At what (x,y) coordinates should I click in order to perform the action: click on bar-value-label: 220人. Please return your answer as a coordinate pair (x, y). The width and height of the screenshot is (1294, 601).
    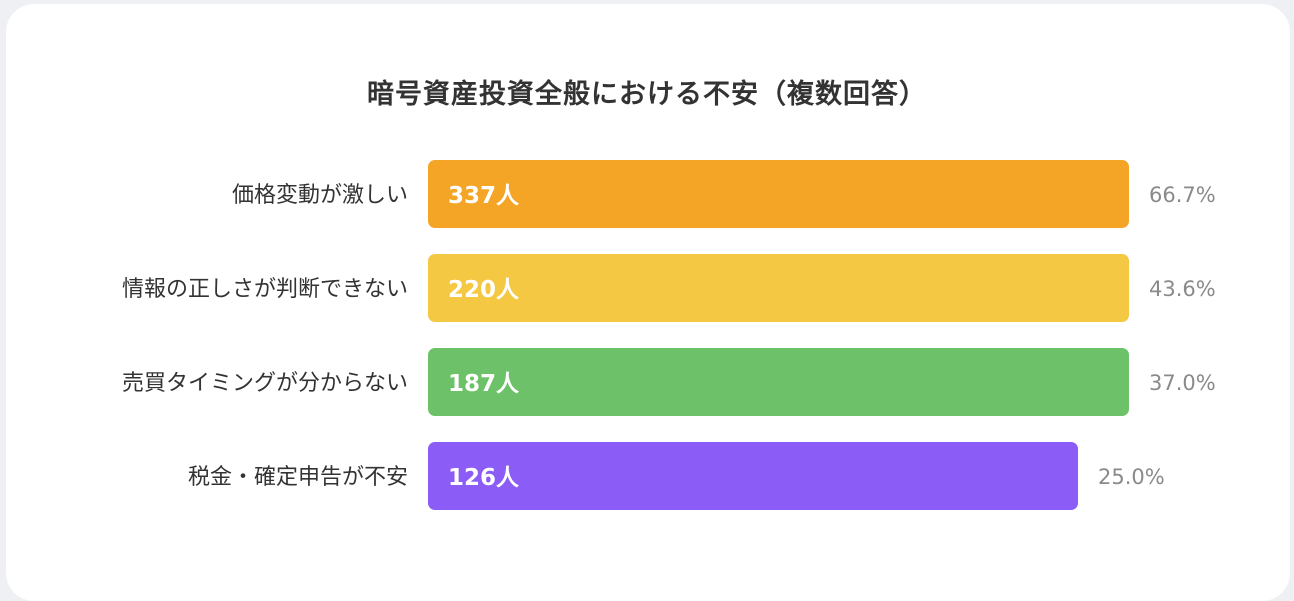
    Looking at the image, I should click on (484, 290).